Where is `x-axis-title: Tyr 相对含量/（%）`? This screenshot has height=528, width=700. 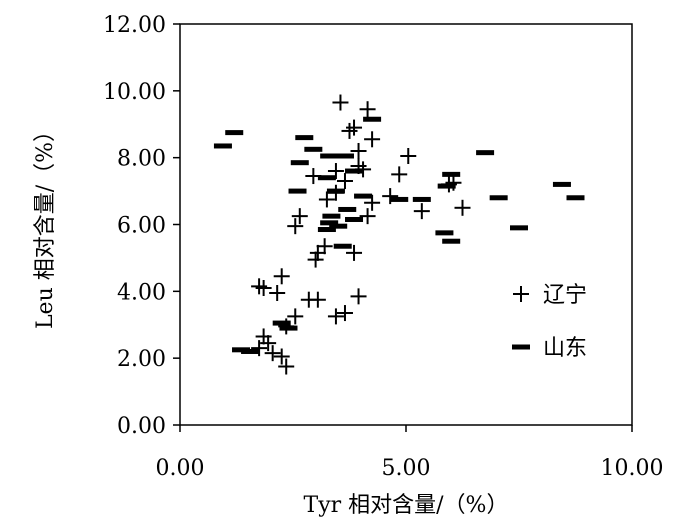
x-axis-title: Tyr 相对含量/（%） is located at coordinates (406, 505).